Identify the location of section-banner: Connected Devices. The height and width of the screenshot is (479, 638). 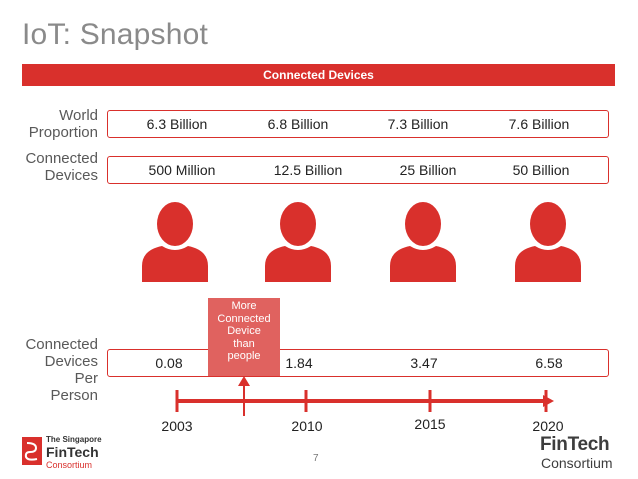
(318, 75).